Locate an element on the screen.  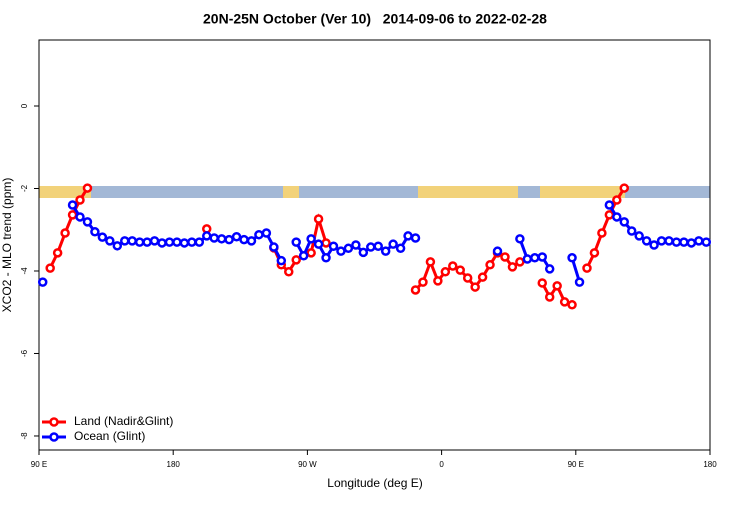
y-tick-label: 0 is located at coordinates (24, 105).